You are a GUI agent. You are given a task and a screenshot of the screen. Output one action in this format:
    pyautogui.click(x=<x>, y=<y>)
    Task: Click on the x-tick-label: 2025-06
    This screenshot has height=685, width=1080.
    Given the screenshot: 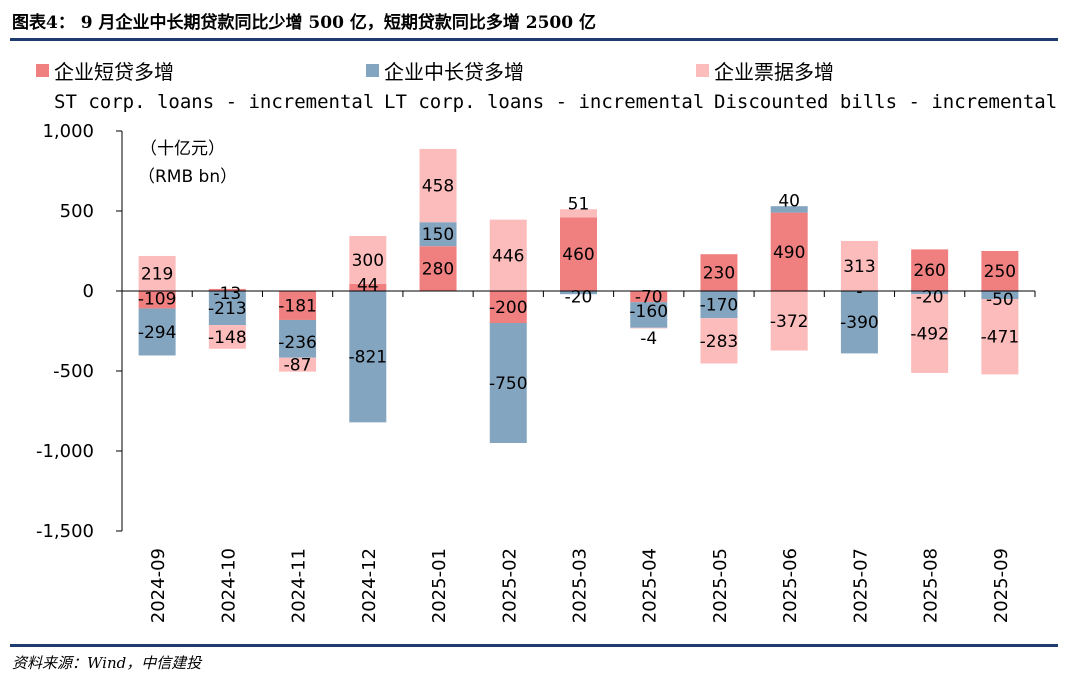 What is the action you would take?
    pyautogui.click(x=790, y=585)
    